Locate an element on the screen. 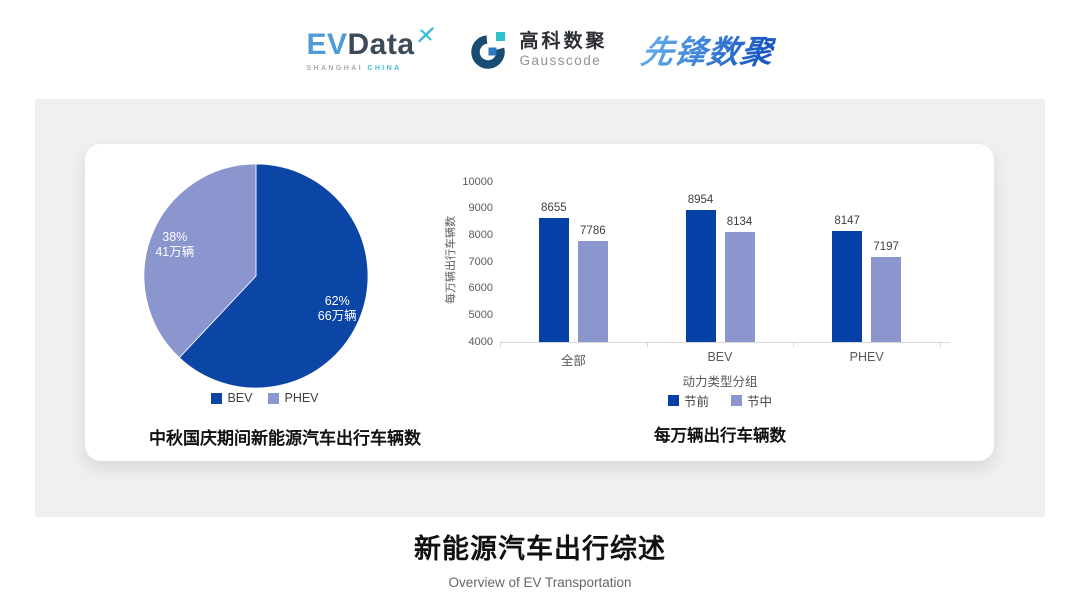 This screenshot has height=608, width=1080. bar-节前-全部 is located at coordinates (553, 279).